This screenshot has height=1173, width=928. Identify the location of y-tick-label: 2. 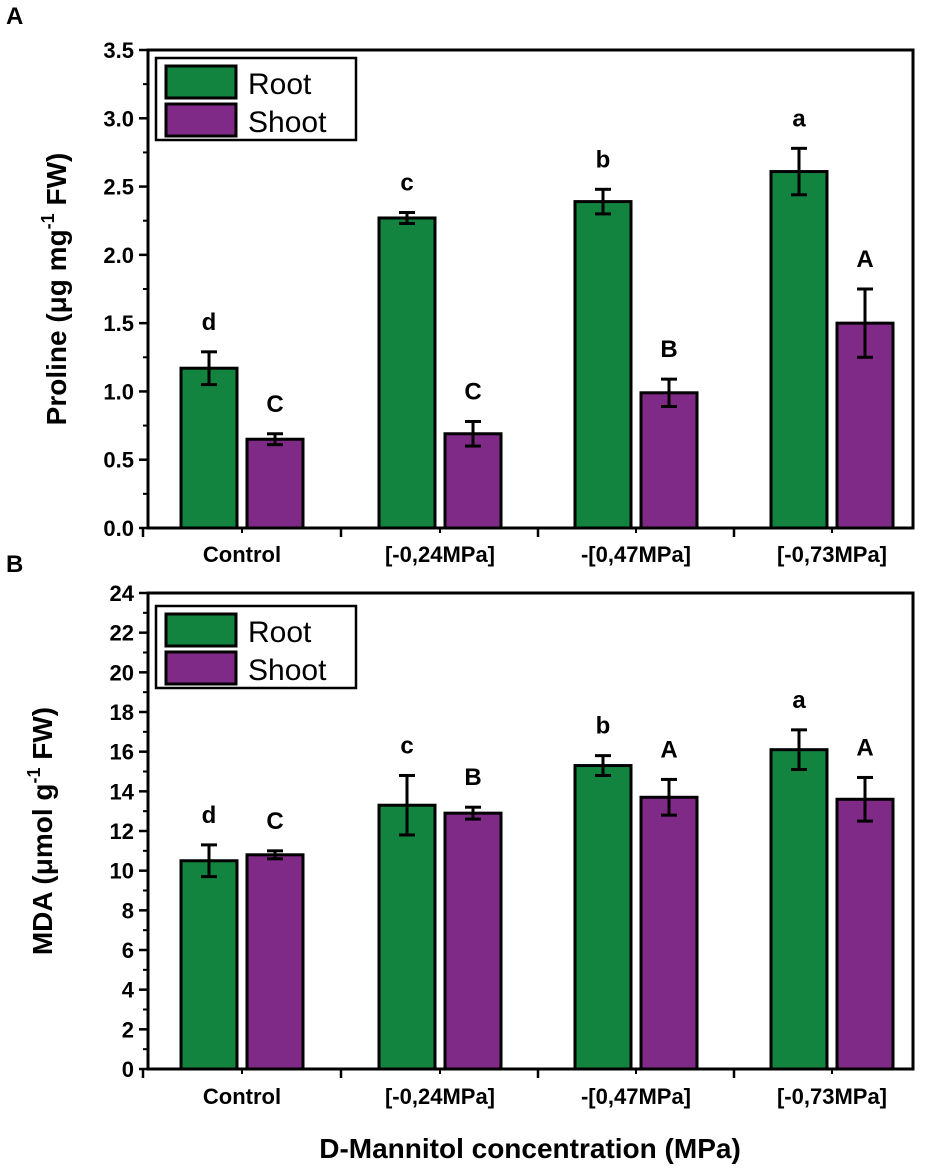
(128, 1029).